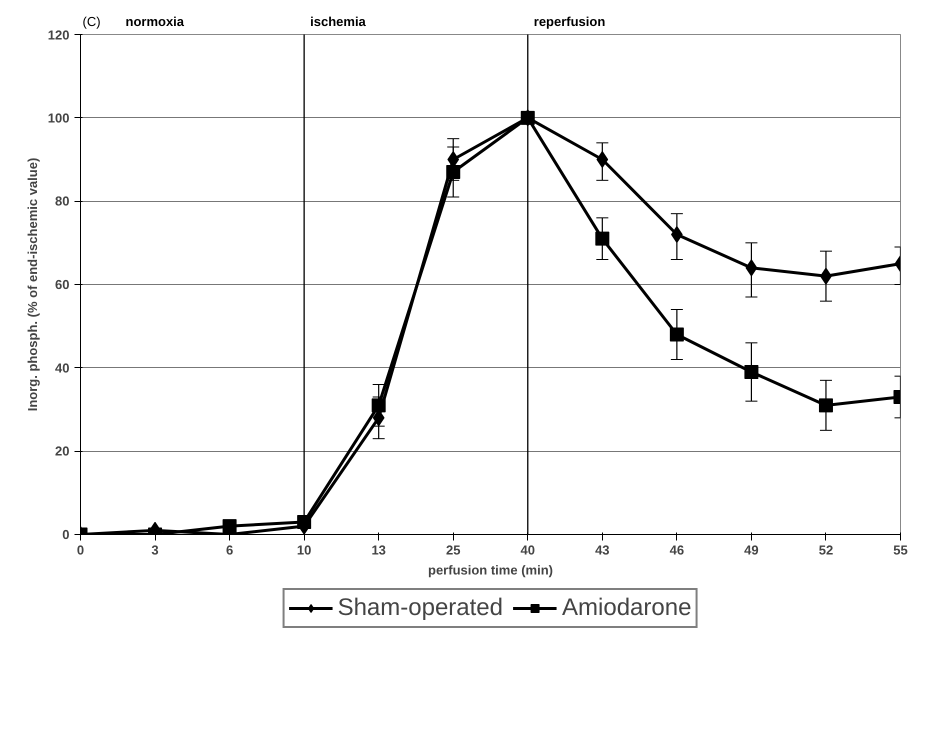  I want to click on ref-line-label: ischemia, so click(338, 21).